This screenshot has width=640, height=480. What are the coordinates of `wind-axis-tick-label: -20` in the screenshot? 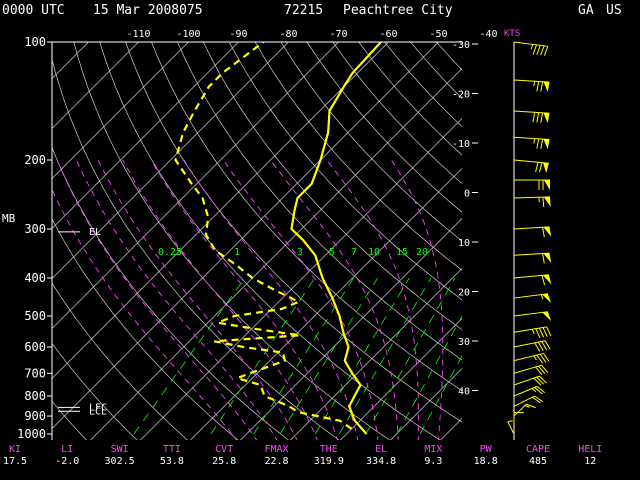 It's located at (461, 95).